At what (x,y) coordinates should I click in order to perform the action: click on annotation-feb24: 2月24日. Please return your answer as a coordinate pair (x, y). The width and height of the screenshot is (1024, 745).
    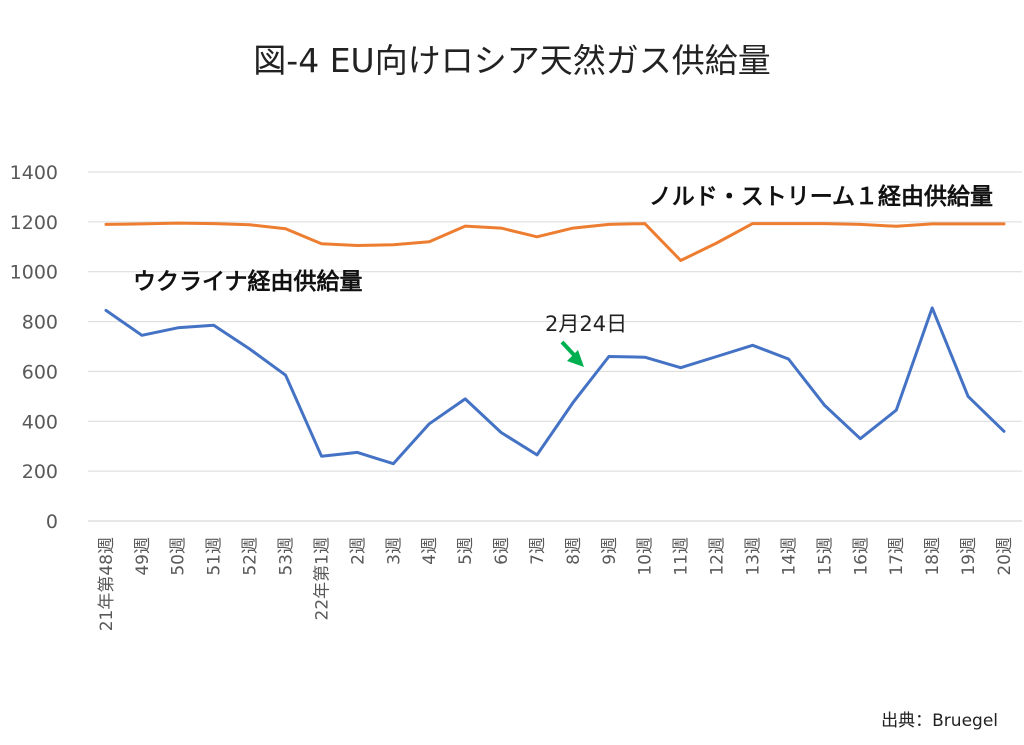
    Looking at the image, I should click on (586, 324).